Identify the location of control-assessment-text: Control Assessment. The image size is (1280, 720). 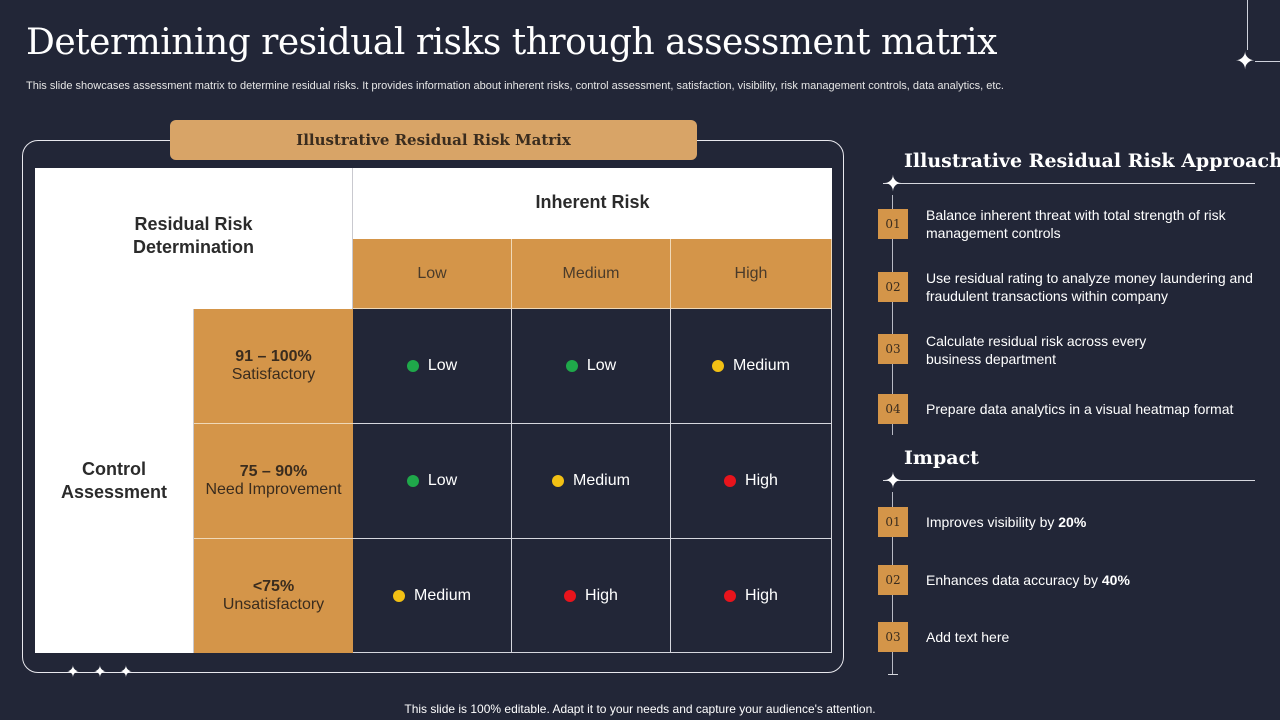
(114, 480).